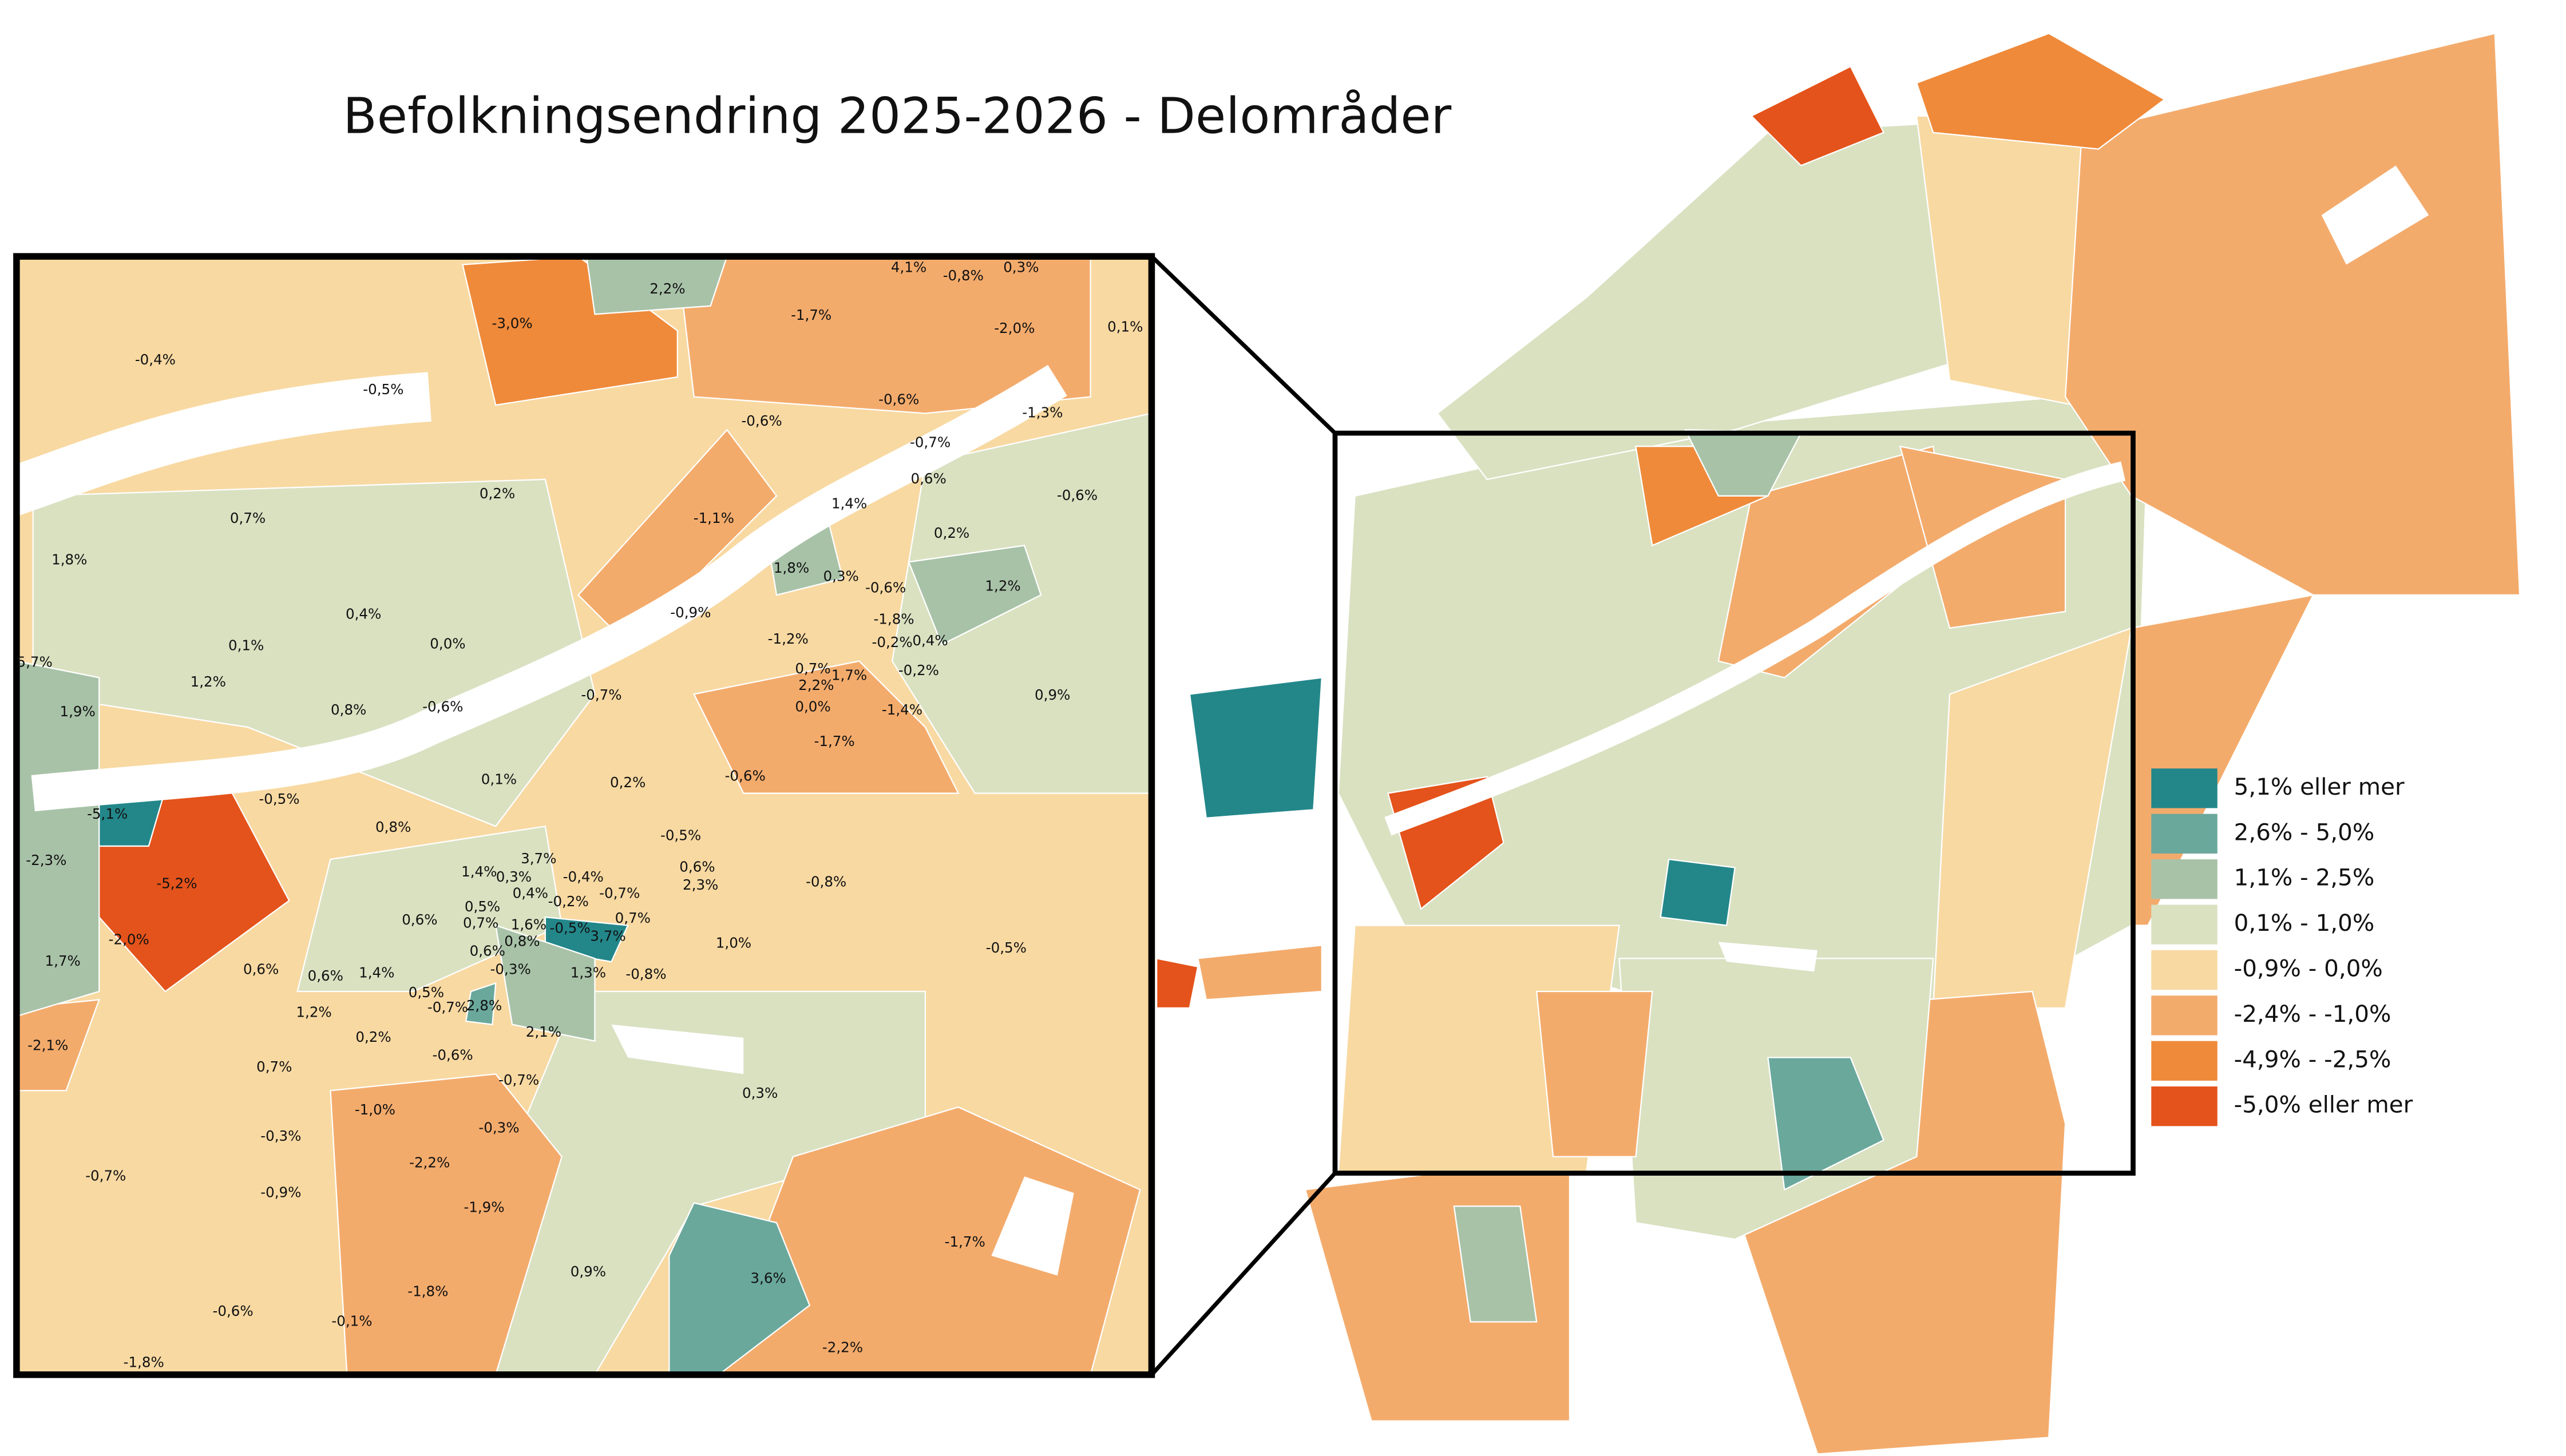  Describe the element at coordinates (538, 859) in the screenshot. I see `region-label: 3,7%` at that location.